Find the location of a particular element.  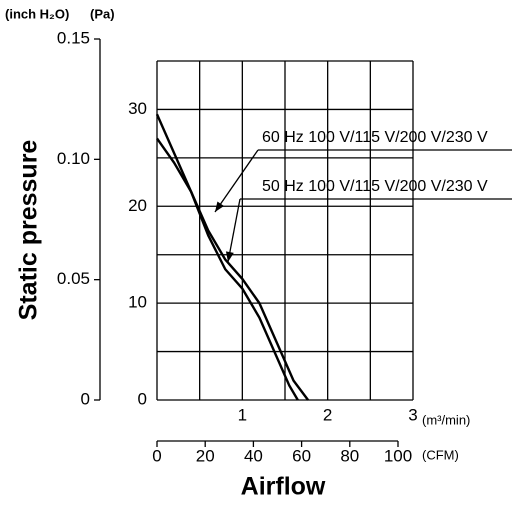

series-label: 50 Hz 100 V/115 V/200 V/230 V is located at coordinates (375, 186).